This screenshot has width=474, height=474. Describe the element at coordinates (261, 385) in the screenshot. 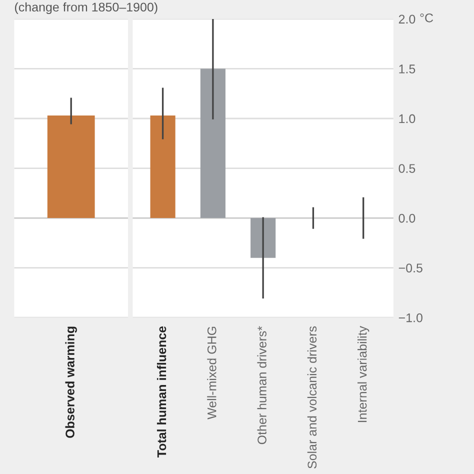

I see `x-tick-label: Other human drivers*` at that location.